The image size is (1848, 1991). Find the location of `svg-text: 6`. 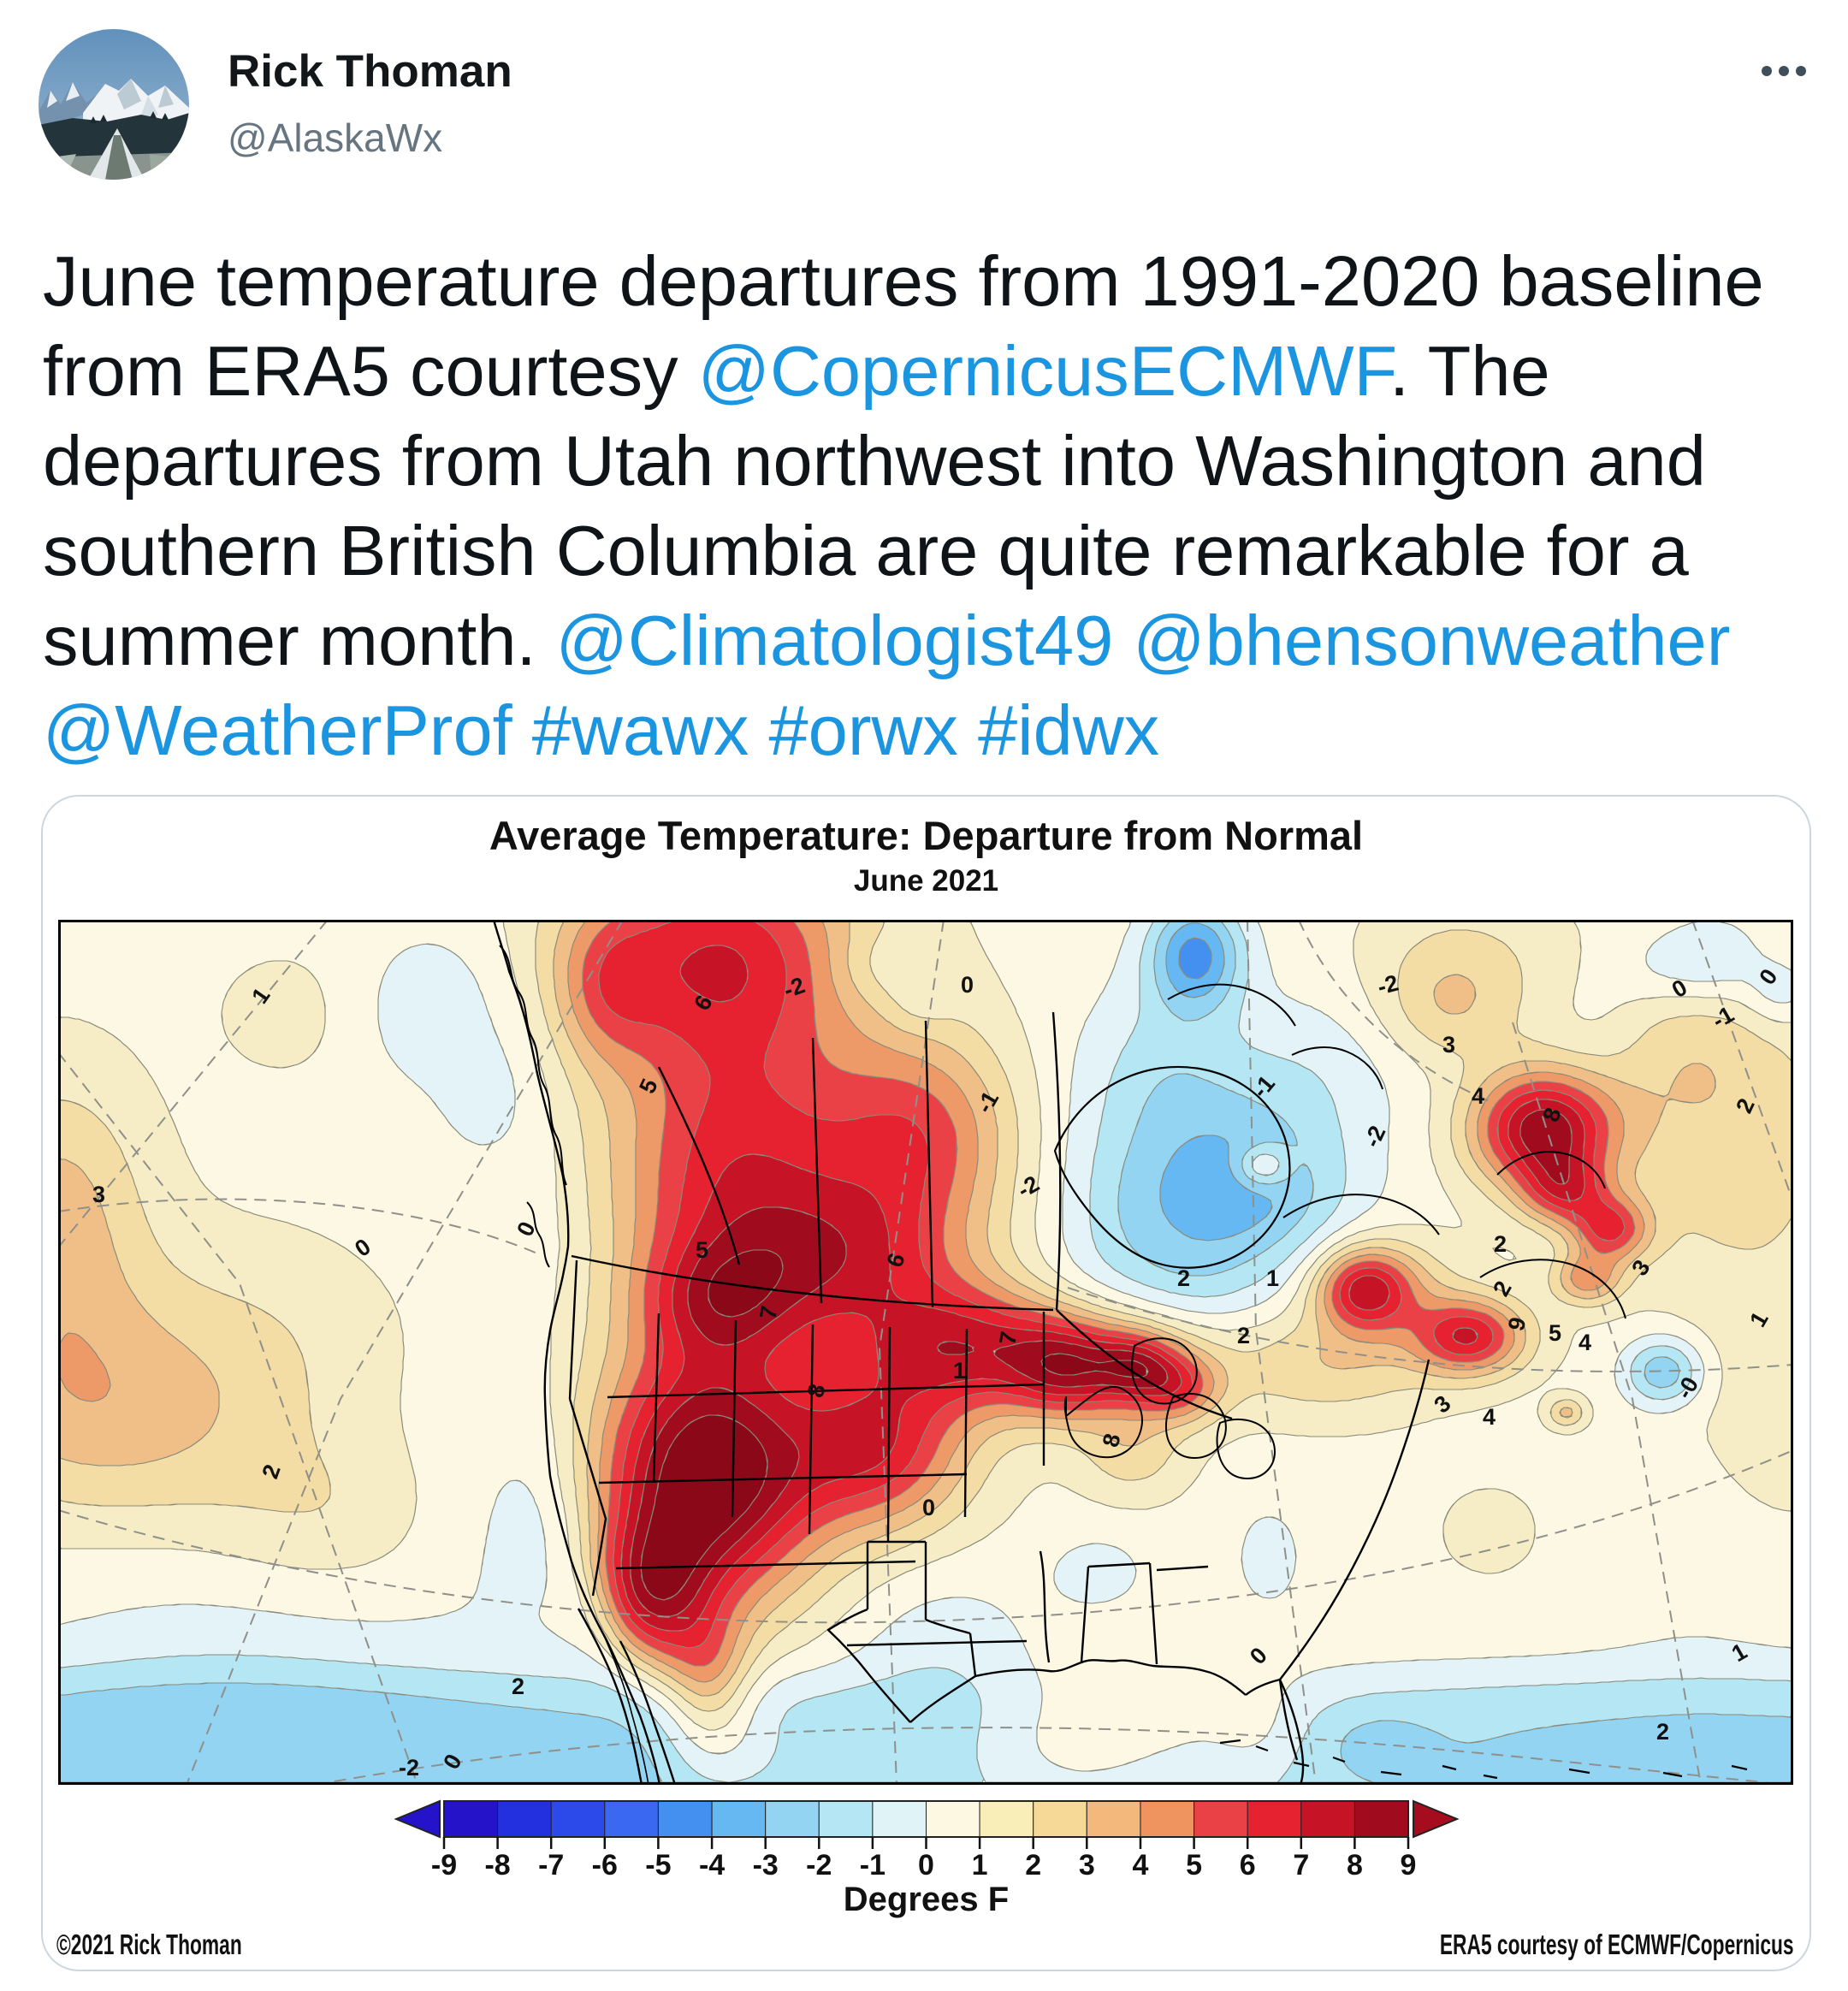

svg-text: 6 is located at coordinates (1248, 1865).